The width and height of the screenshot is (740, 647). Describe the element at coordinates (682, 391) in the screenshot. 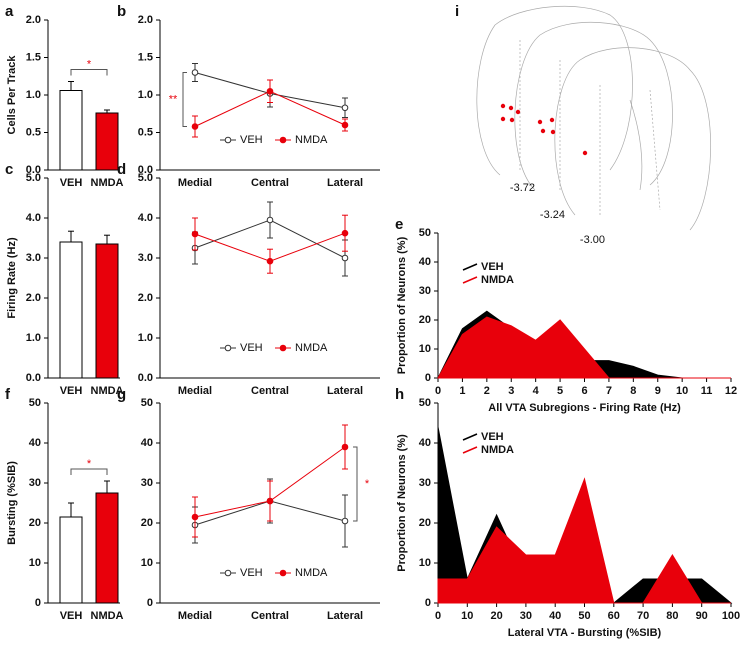

I see `x-tick-label: 10` at that location.